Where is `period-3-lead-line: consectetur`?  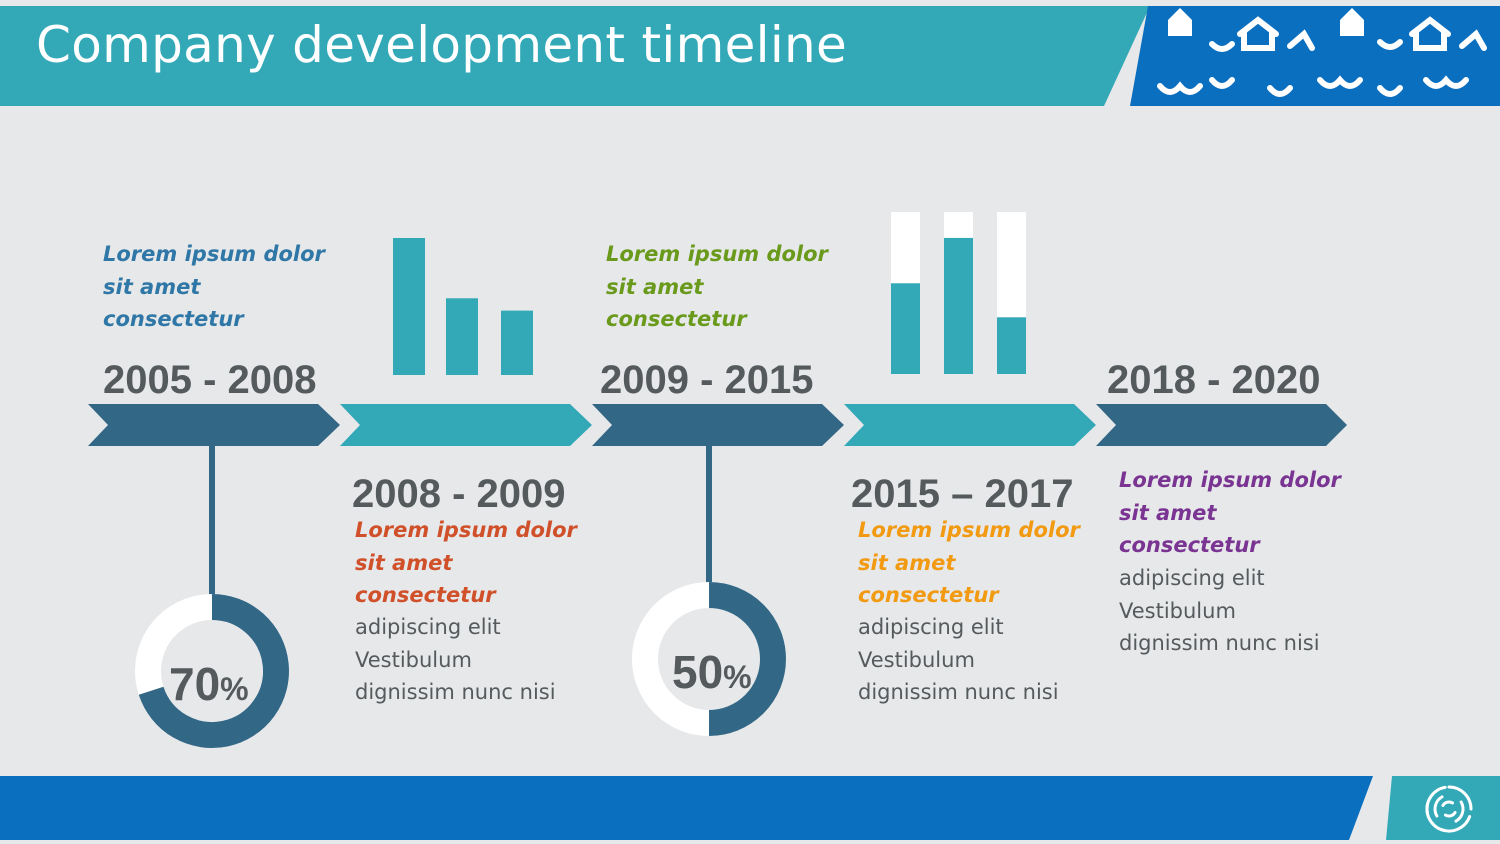 period-3-lead-line: consectetur is located at coordinates (676, 319).